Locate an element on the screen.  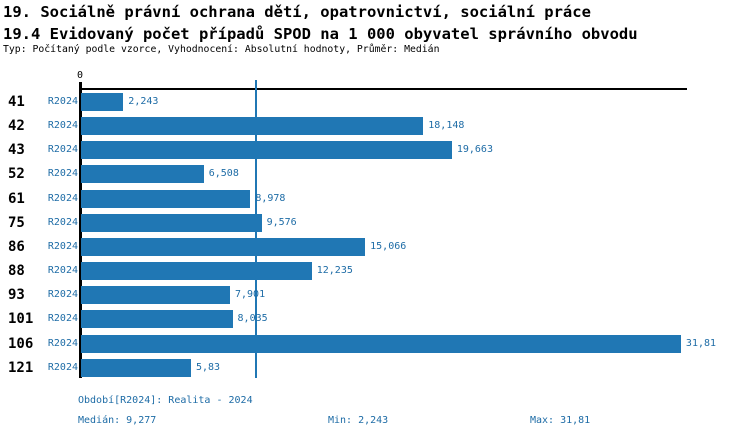
district-code-label: 88 is located at coordinates (16, 271).